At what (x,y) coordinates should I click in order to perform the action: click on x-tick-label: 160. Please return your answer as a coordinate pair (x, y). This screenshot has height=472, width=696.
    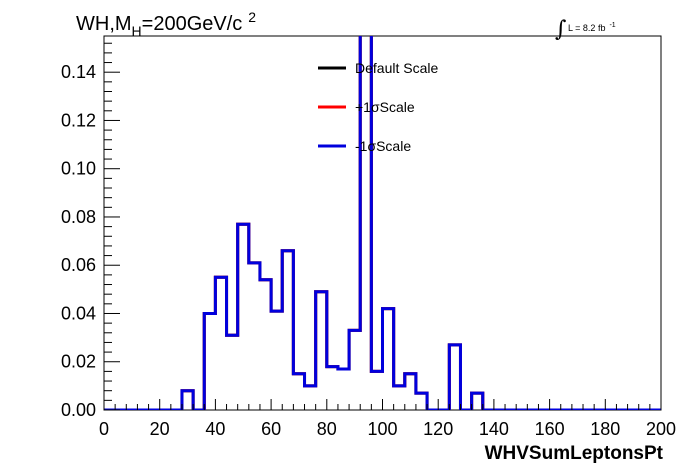
    Looking at the image, I should click on (550, 429).